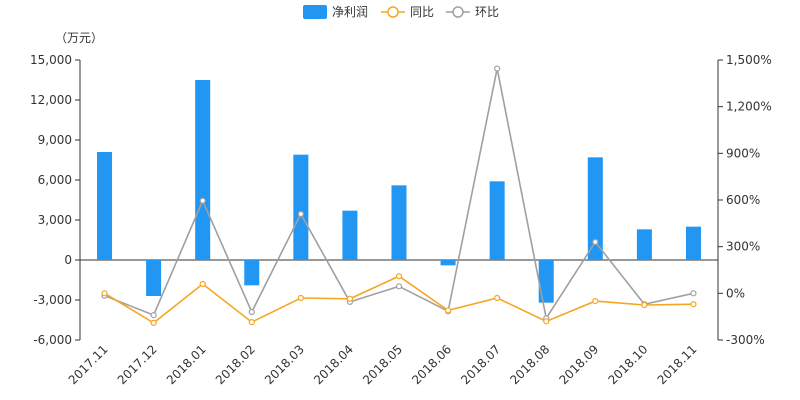  I want to click on left-tick-label: 0, so click(68, 260).